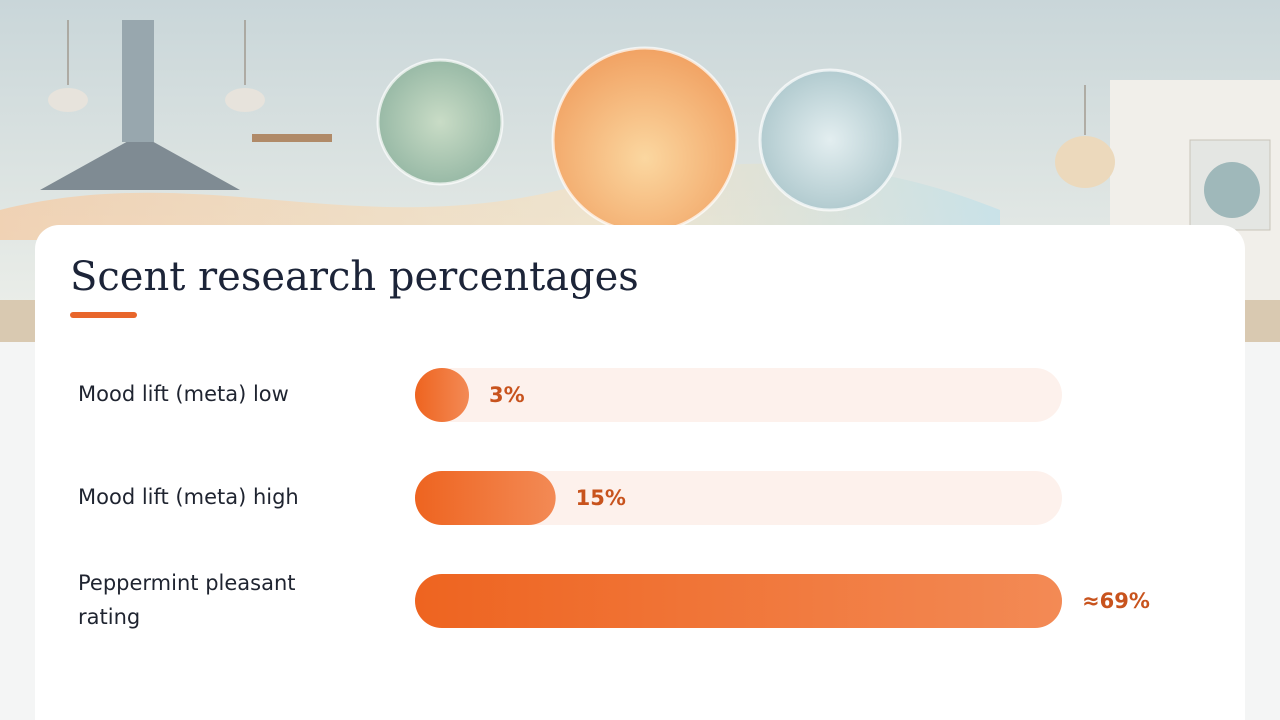  What do you see at coordinates (1116, 601) in the screenshot?
I see `value-label: ≈69%` at bounding box center [1116, 601].